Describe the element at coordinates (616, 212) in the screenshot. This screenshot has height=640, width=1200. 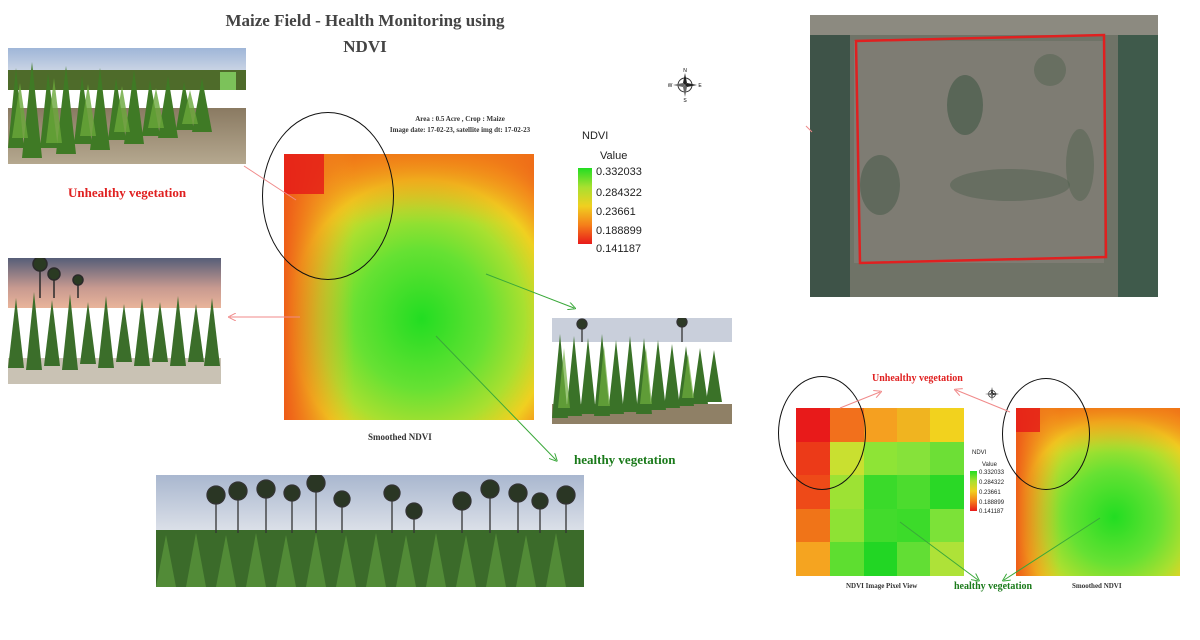
I see `legend-value-3: 0.23661` at that location.